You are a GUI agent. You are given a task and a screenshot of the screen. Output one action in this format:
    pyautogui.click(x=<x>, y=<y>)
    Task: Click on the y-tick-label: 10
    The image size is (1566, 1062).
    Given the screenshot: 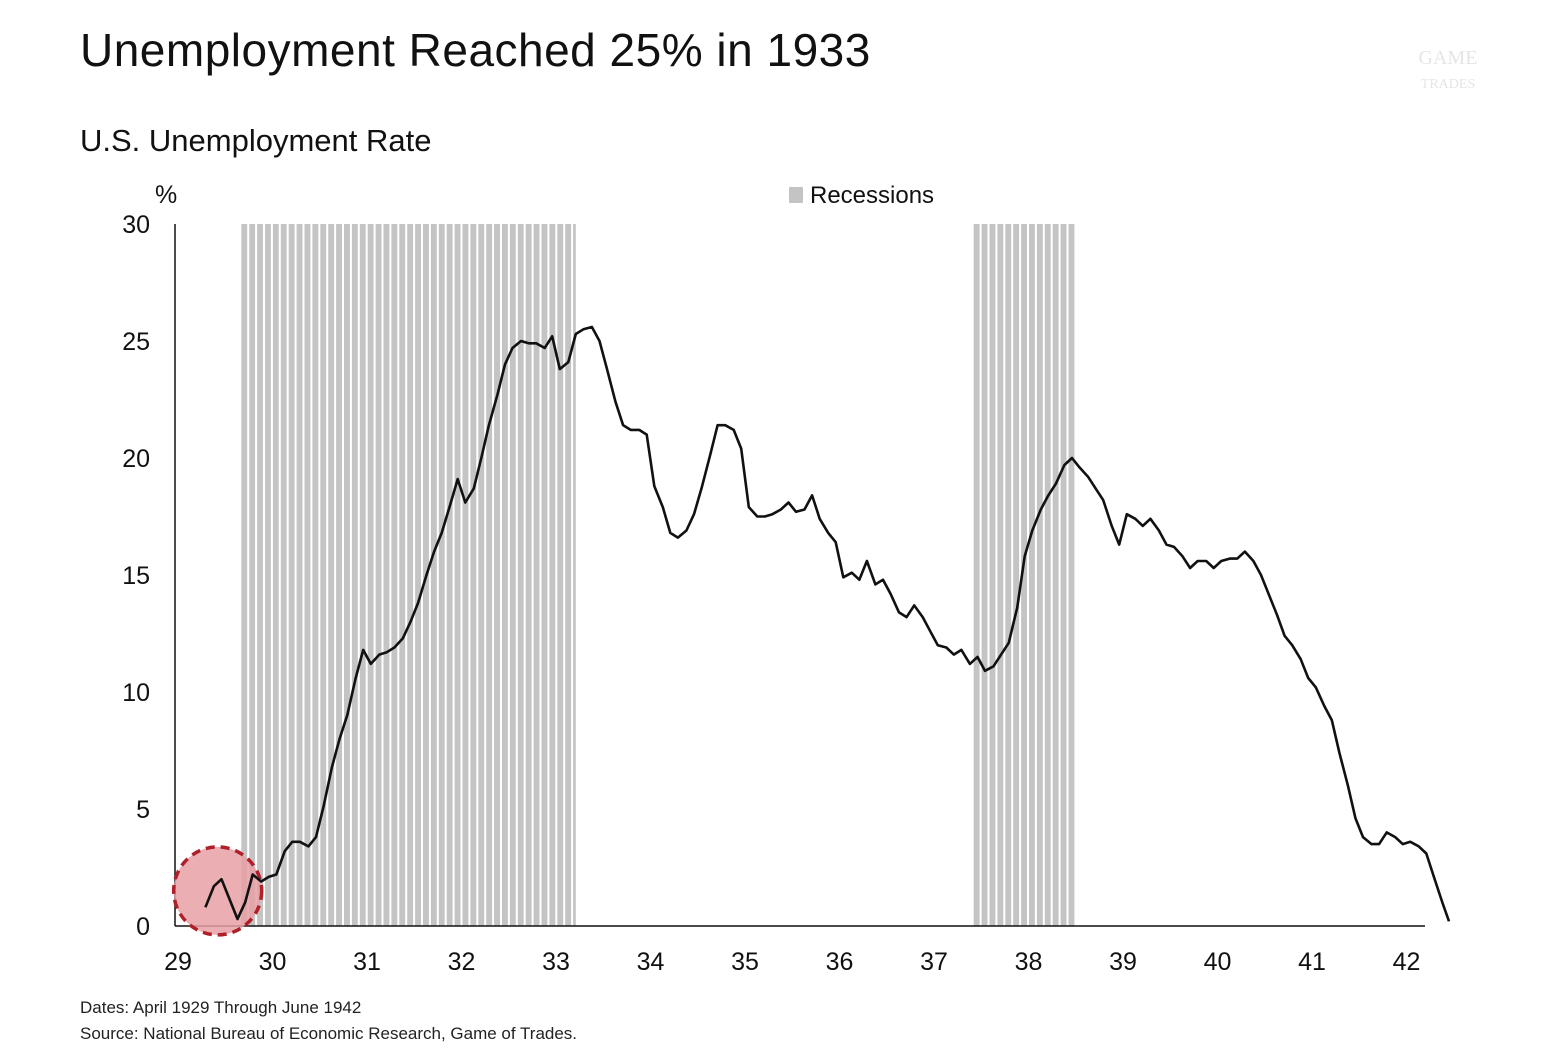 What is the action you would take?
    pyautogui.click(x=136, y=693)
    